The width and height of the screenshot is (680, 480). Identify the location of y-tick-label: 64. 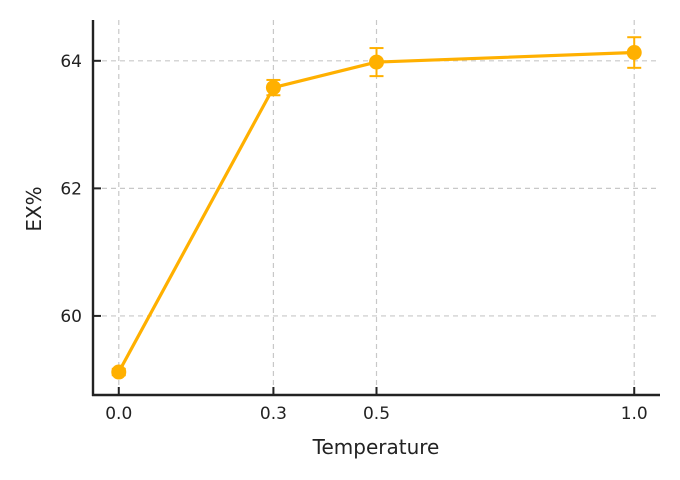
(71, 62).